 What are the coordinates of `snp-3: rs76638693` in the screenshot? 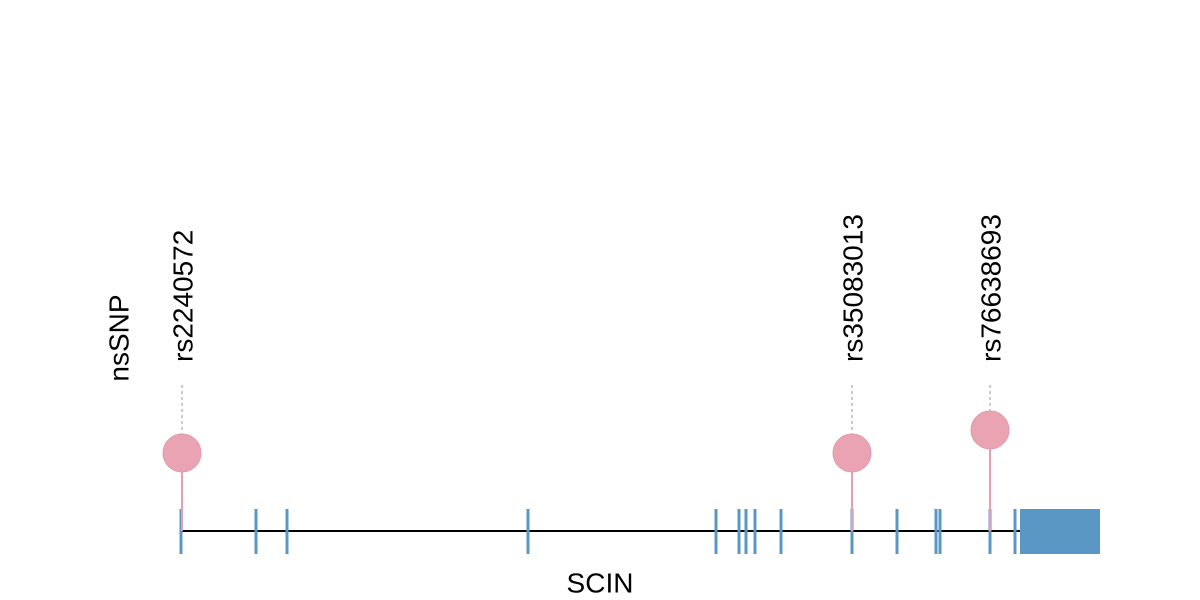 It's located at (990, 372).